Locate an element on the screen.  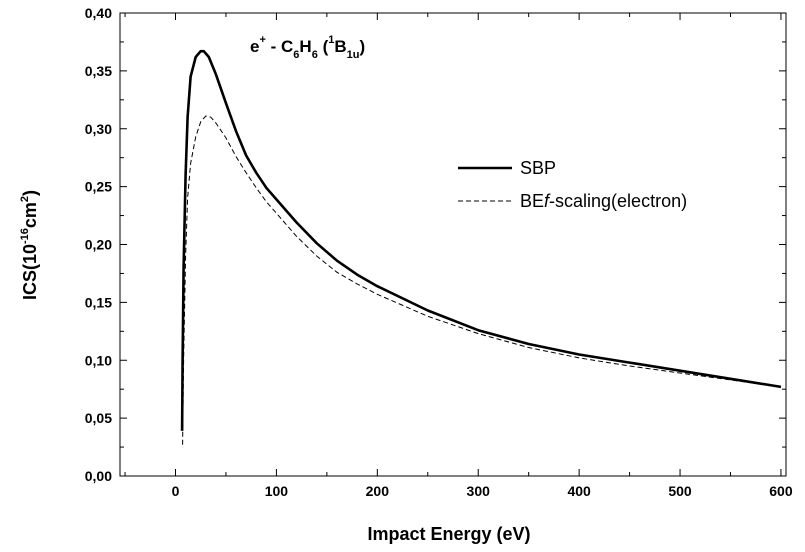
legend-label-sbp: SBP is located at coordinates (538, 168).